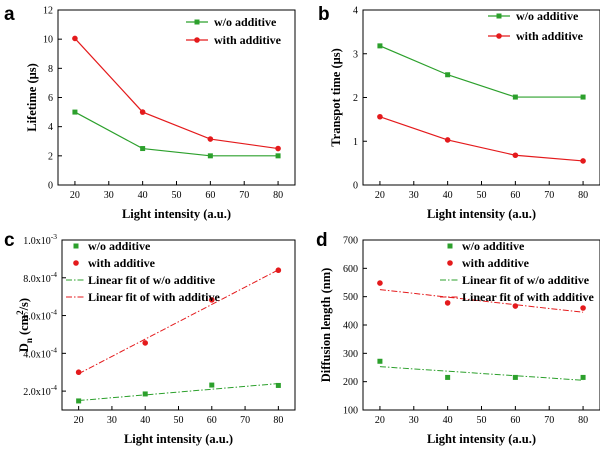  What do you see at coordinates (326, 325) in the screenshot?
I see `y-axis-label: Diffusion length (nm)` at bounding box center [326, 325].